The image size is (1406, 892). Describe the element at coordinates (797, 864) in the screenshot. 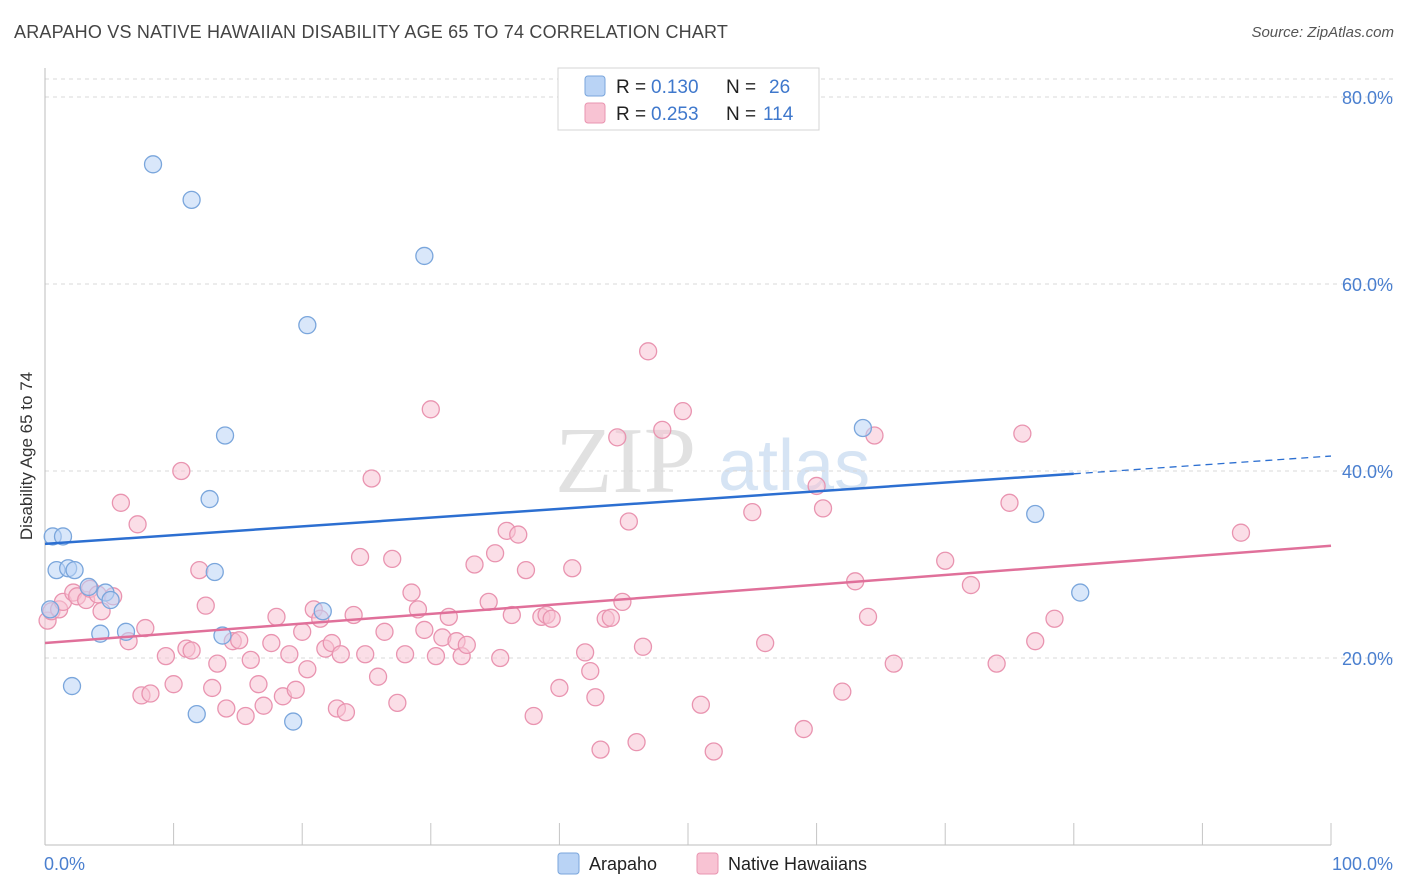

I see `bottom-legend-label-hawaiian: Native Hawaiians` at that location.